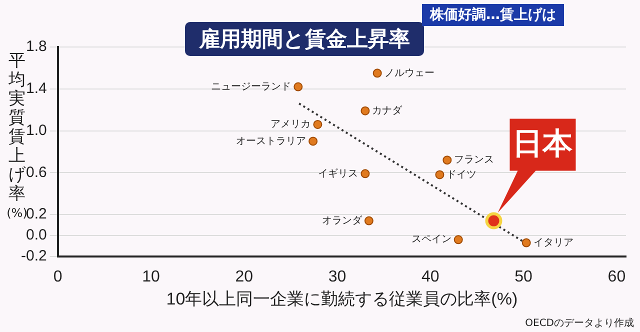 The image size is (640, 332). Describe the element at coordinates (271, 141) in the screenshot. I see `series-label: オーストラリア` at that location.